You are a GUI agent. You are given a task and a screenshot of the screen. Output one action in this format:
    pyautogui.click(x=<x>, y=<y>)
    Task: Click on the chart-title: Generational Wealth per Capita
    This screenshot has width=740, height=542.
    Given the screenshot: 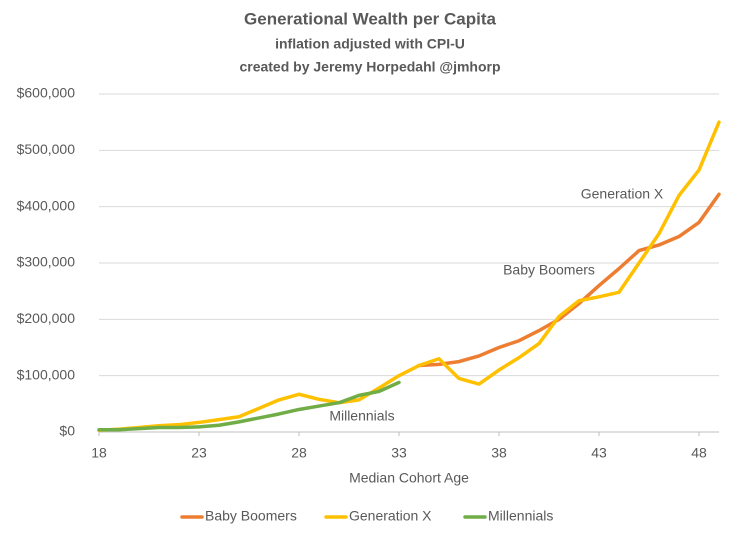 What is the action you would take?
    pyautogui.click(x=370, y=18)
    